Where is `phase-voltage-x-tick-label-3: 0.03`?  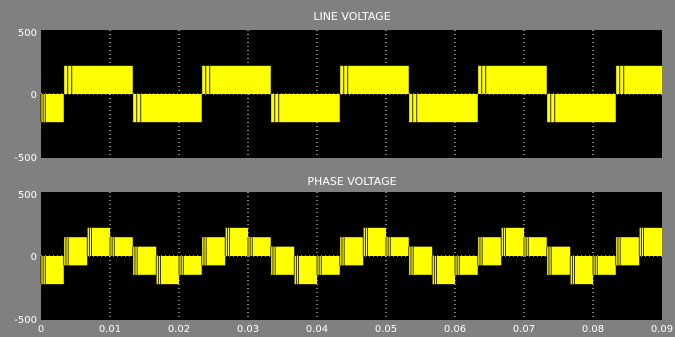 phase-voltage-x-tick-label-3: 0.03 is located at coordinates (248, 329).